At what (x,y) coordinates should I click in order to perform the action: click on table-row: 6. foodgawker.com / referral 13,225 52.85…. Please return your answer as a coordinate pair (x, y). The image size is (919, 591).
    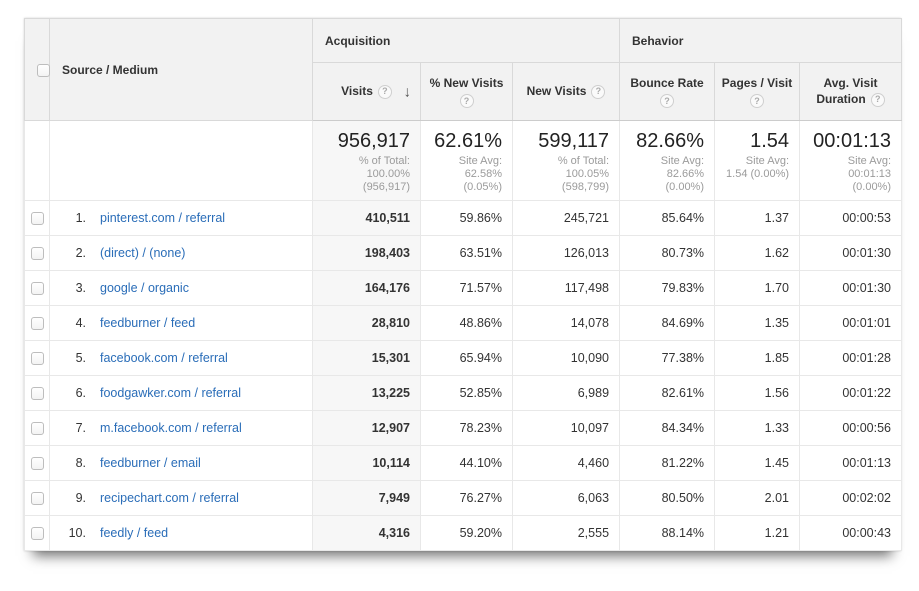
    Looking at the image, I should click on (463, 393).